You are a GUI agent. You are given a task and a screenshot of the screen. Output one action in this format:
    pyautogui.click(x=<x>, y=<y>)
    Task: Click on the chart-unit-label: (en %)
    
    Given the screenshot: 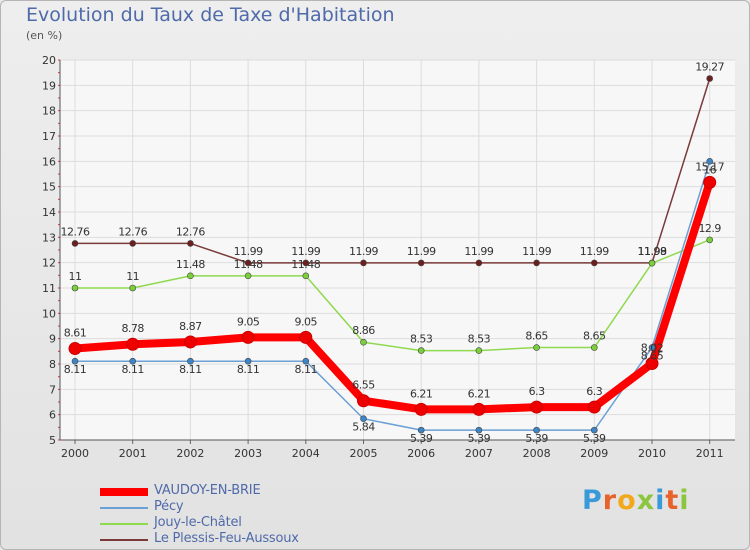 What is the action you would take?
    pyautogui.click(x=44, y=35)
    